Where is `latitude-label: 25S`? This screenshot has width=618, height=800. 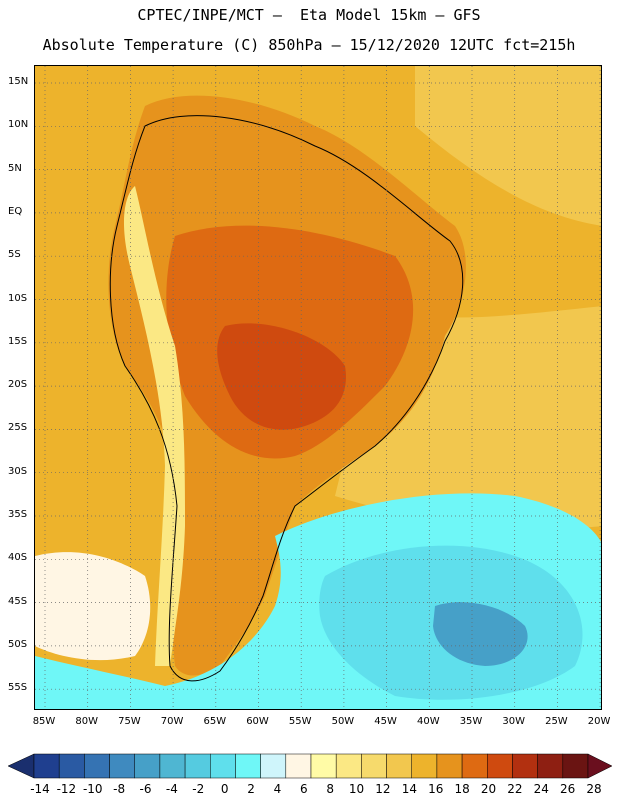 latitude-label: 25S is located at coordinates (18, 428).